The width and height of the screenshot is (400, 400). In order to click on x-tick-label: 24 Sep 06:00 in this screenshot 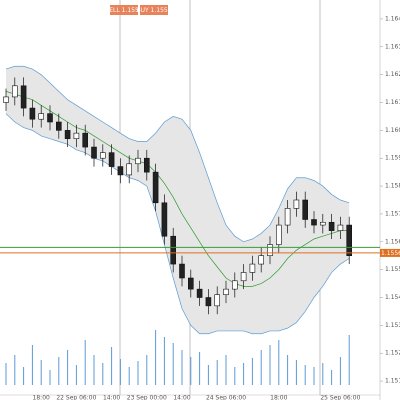, I will do `click(226, 397)`.